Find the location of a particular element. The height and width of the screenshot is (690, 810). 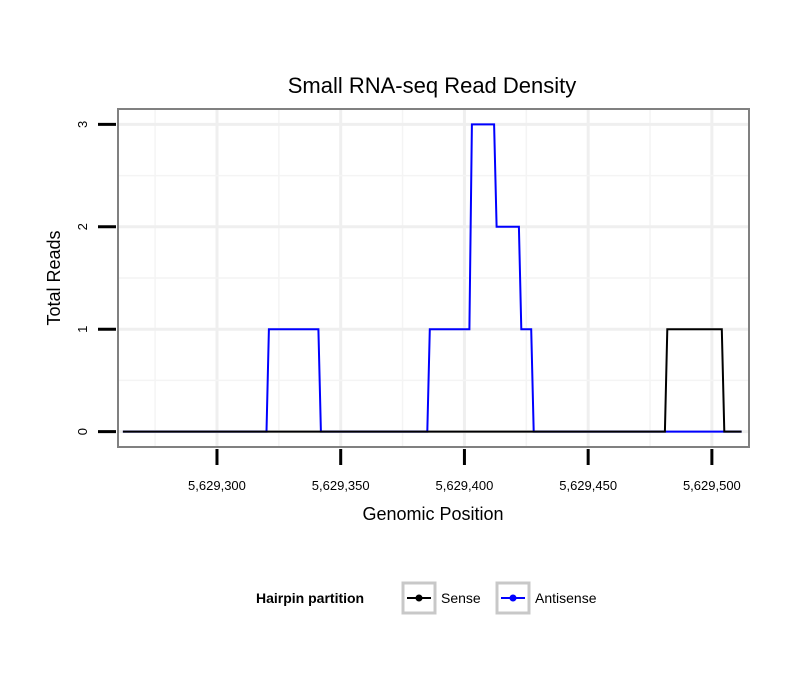

x-tick-label: 5,629,400 is located at coordinates (465, 485).